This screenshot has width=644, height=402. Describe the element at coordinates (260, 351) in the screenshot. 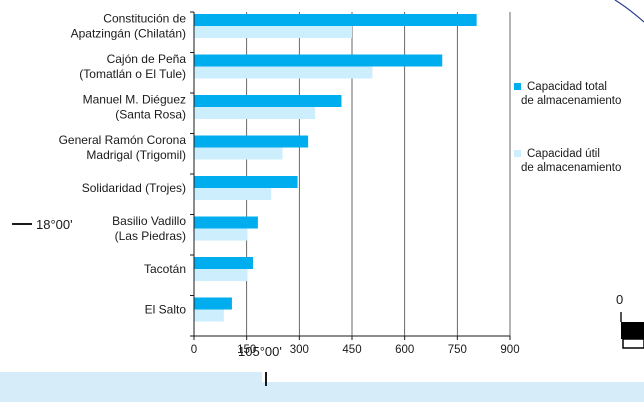

I see `longitude-label: 105°00'` at that location.